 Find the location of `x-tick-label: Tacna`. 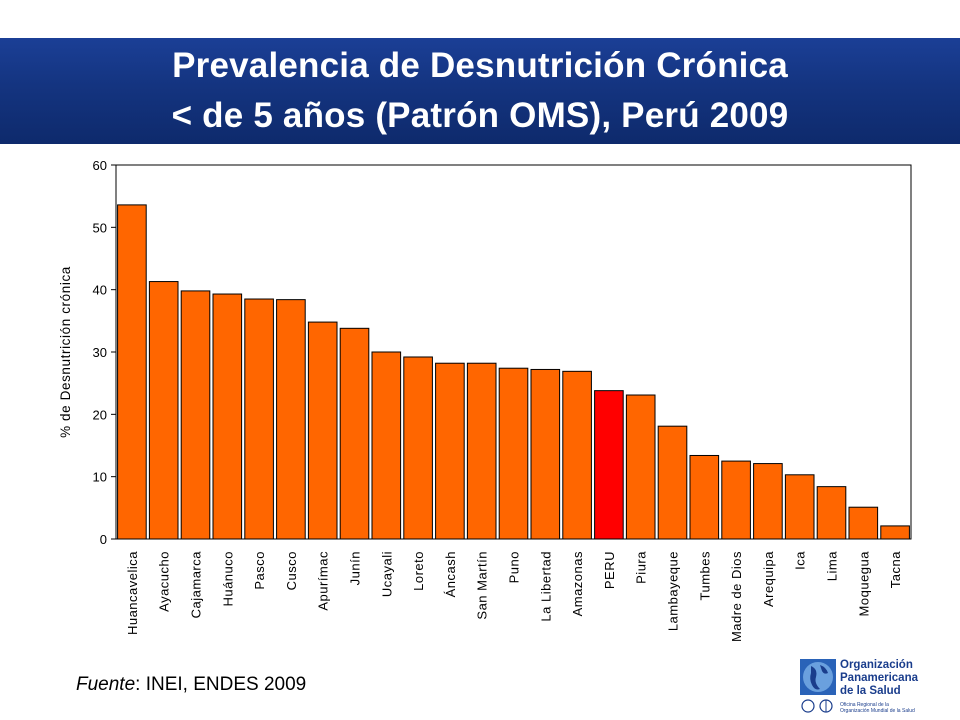

x-tick-label: Tacna is located at coordinates (895, 569).